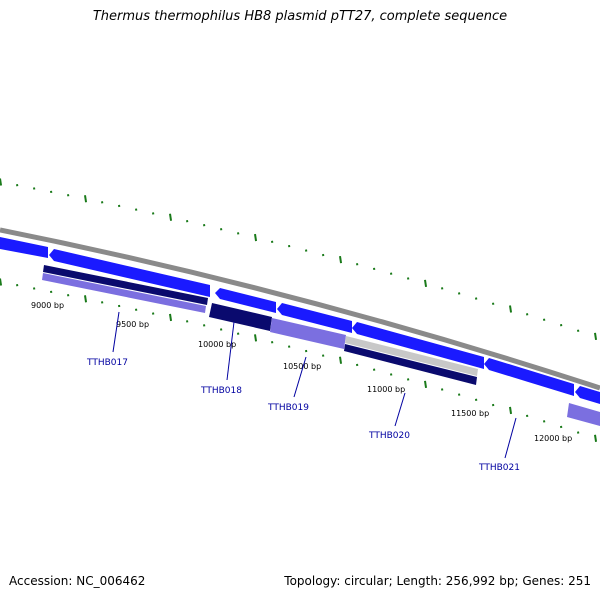  What do you see at coordinates (132, 324) in the screenshot?
I see `position-label: 9500 bp` at bounding box center [132, 324].